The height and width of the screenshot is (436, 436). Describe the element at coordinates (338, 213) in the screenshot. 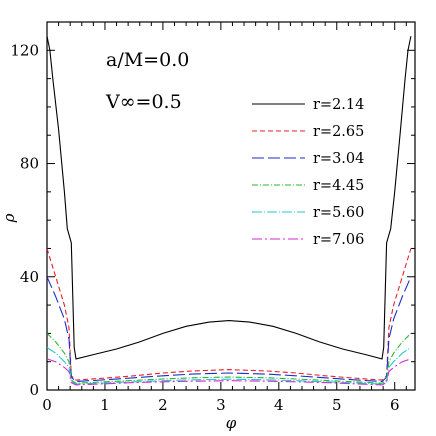

I see `legend-label: r=5.60` at that location.